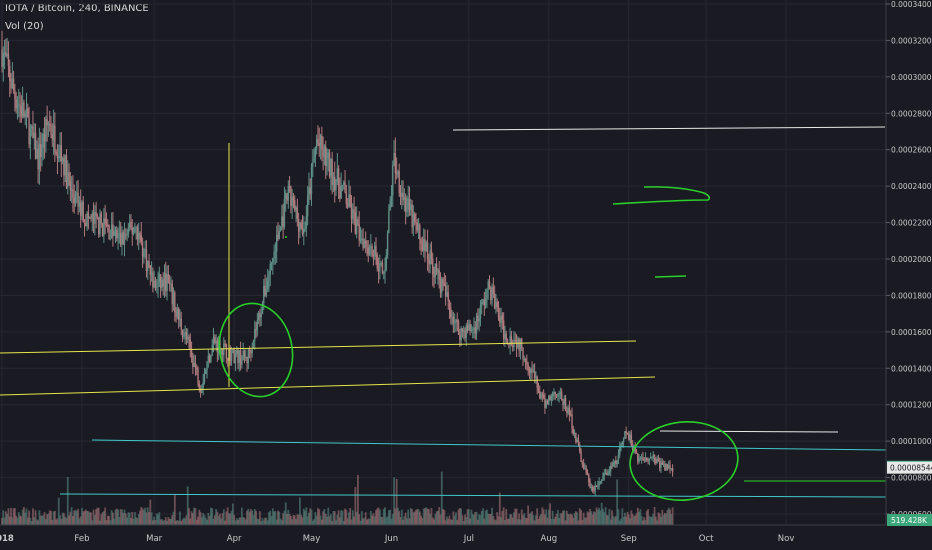  What do you see at coordinates (911, 150) in the screenshot?
I see `y-tick-label: 0.00026000` at bounding box center [911, 150].